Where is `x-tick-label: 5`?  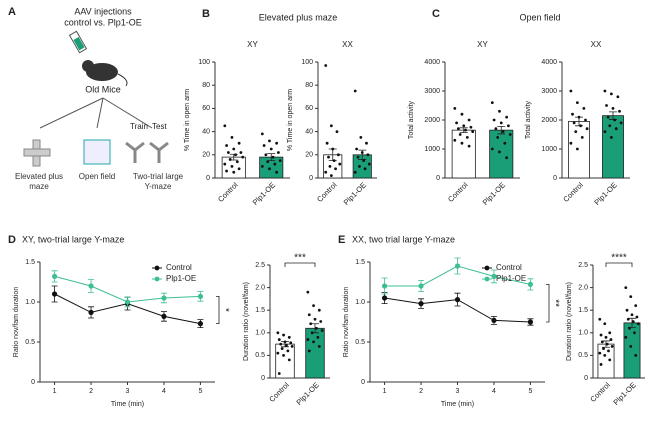
x-tick-label: 5 is located at coordinates (530, 391).